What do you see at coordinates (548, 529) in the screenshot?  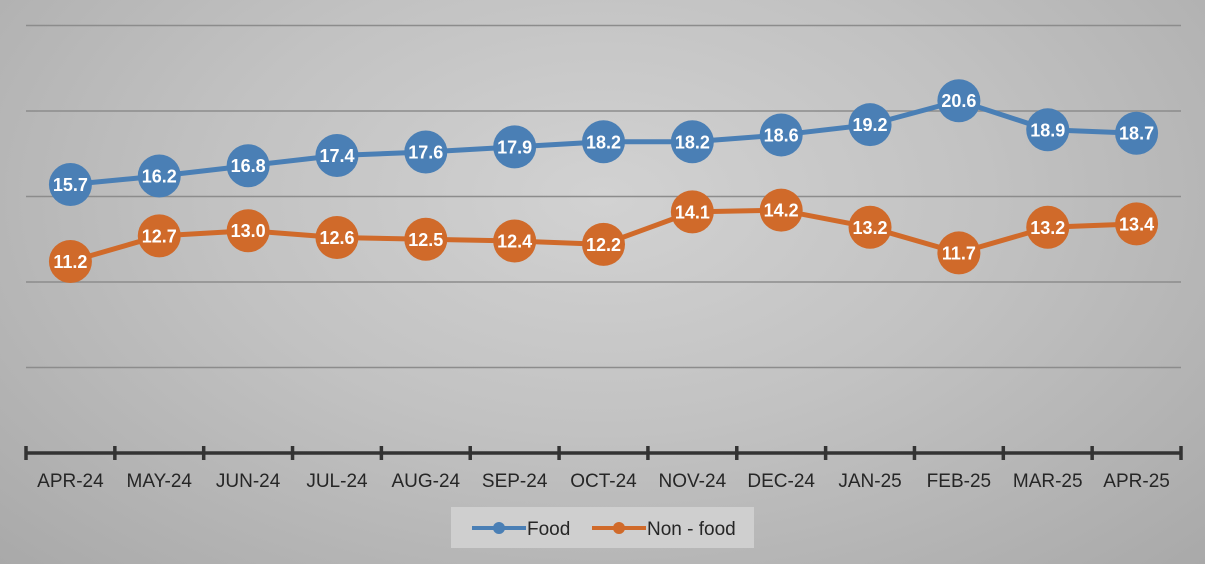 I see `legend-label: Food` at bounding box center [548, 529].